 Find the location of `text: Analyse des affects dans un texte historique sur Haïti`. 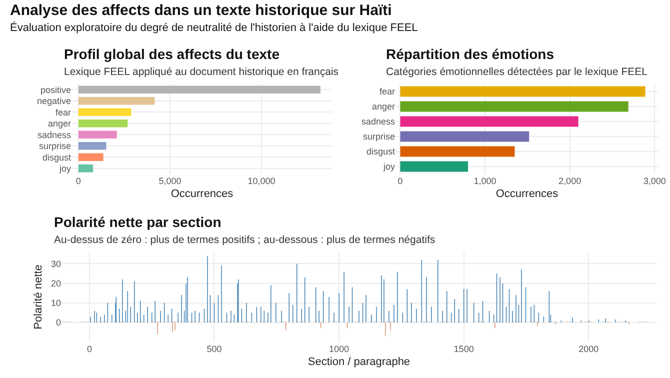

text: Analyse des affects dans un texte historique sur Haïti is located at coordinates (201, 10).